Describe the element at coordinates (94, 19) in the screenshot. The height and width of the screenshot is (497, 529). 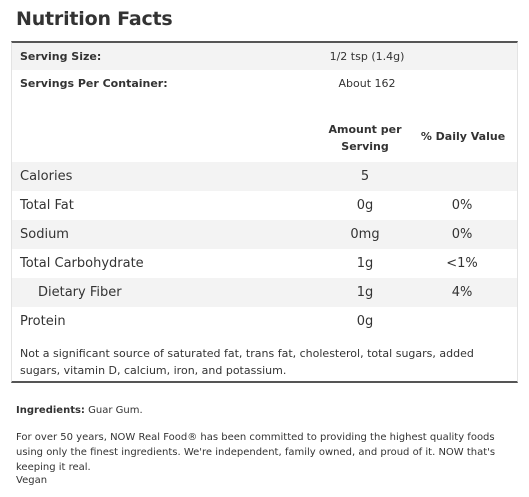
I see `page-title: Nutrition Facts` at that location.